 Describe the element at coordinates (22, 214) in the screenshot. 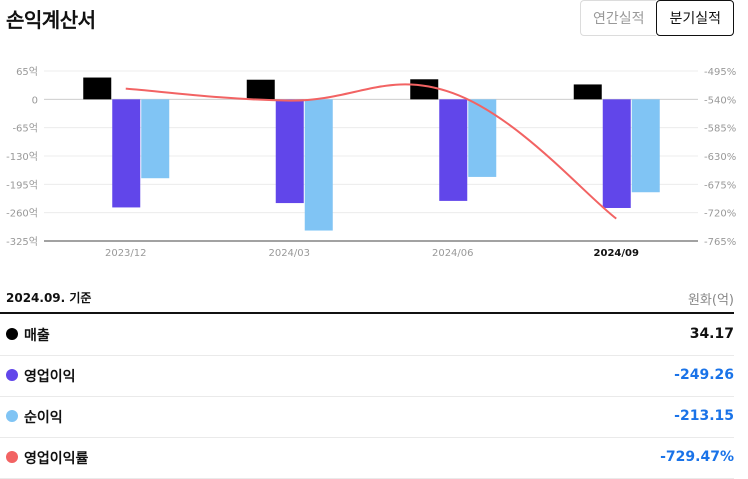

I see `left-axis-tick-label: -260억` at that location.